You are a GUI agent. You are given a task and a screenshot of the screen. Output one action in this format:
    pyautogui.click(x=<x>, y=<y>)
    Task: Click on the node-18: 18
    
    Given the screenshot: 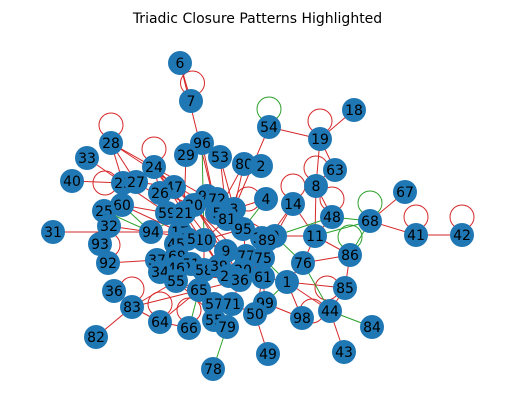 What is the action you would take?
    pyautogui.click(x=354, y=110)
    